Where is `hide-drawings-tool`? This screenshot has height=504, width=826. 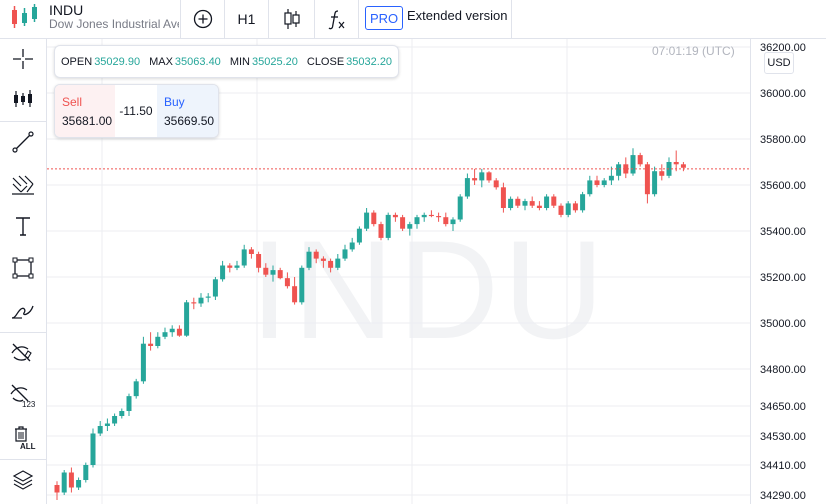
hide-drawings-tool is located at coordinates (23, 353).